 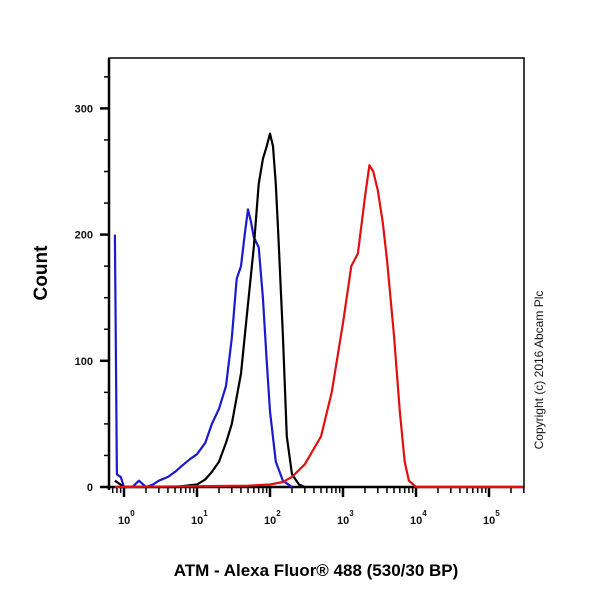 What do you see at coordinates (539, 370) in the screenshot?
I see `copyright-notice: Copyright (c) 2016 Abcam Plc` at bounding box center [539, 370].